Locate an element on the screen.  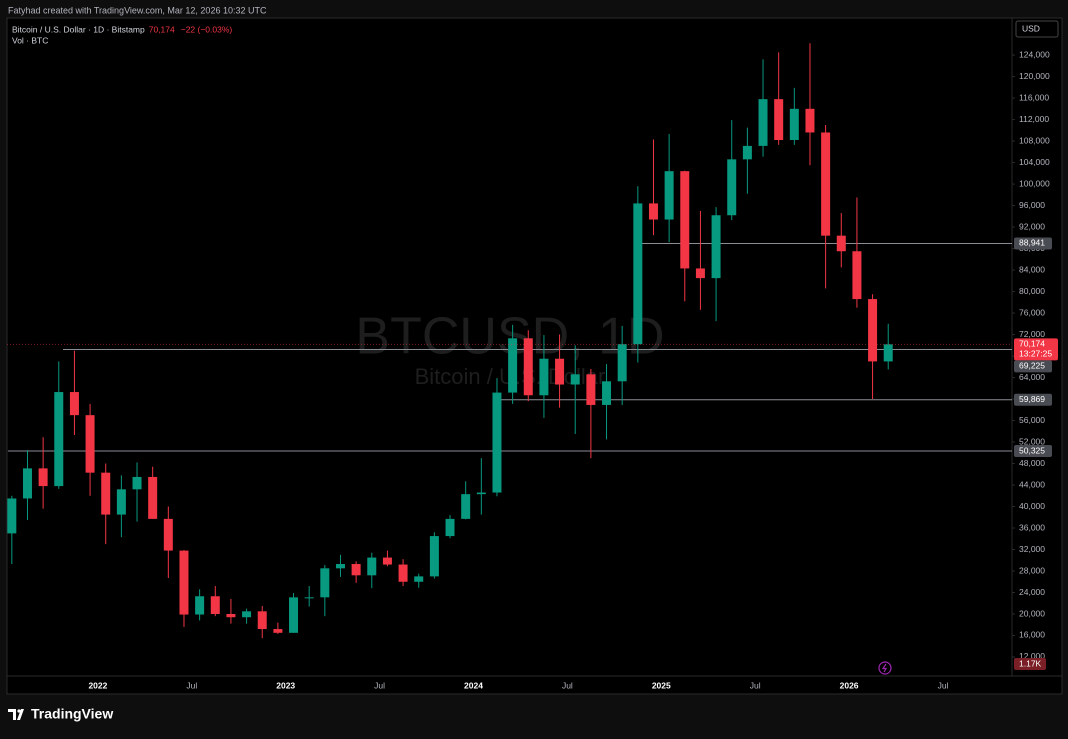
y-tick-label: 20,000 is located at coordinates (1032, 613).